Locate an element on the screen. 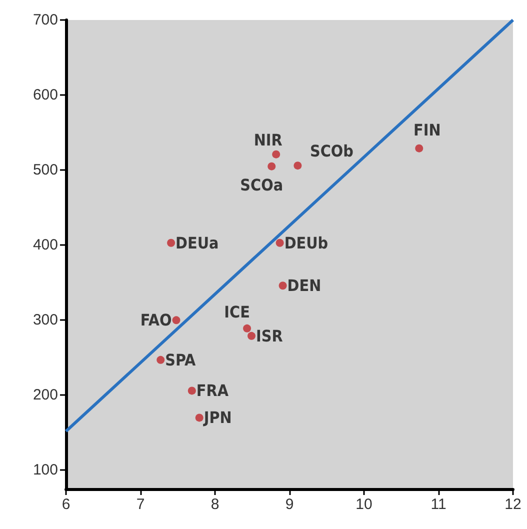 Image resolution: width=527 pixels, height=529 pixels. x-tick-label: 6 is located at coordinates (66, 504).